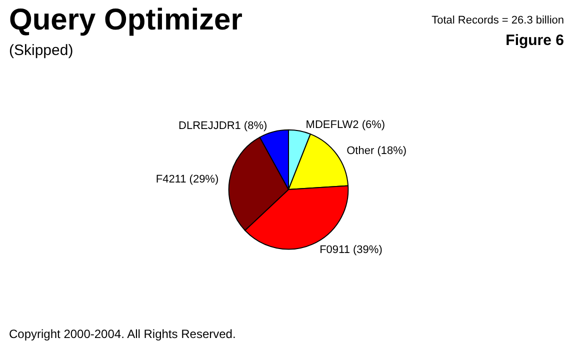  What do you see at coordinates (122, 334) in the screenshot?
I see `text: Copyright 2000-2004. All Rights Reserved.` at bounding box center [122, 334].